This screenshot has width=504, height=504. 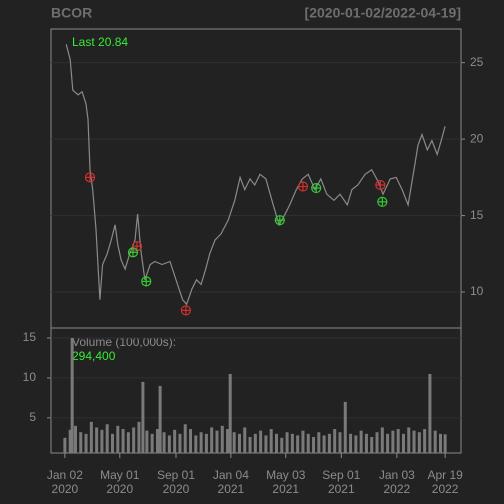 I want to click on x-tick-label: May 01, so click(x=120, y=475).